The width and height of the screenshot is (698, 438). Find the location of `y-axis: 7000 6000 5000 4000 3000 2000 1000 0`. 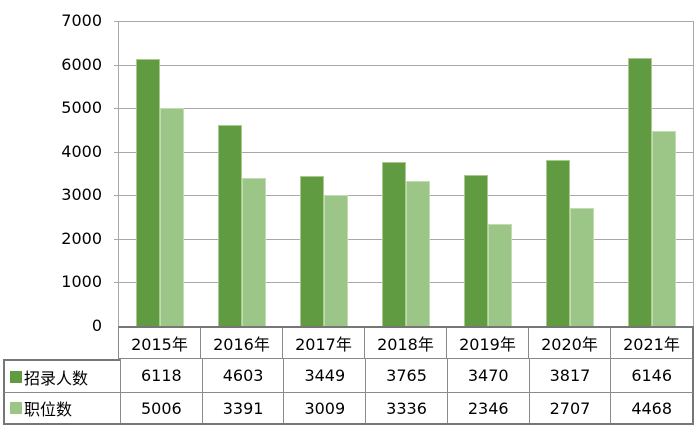

y-axis: 7000 6000 5000 4000 3000 2000 1000 0 is located at coordinates (52, 219).